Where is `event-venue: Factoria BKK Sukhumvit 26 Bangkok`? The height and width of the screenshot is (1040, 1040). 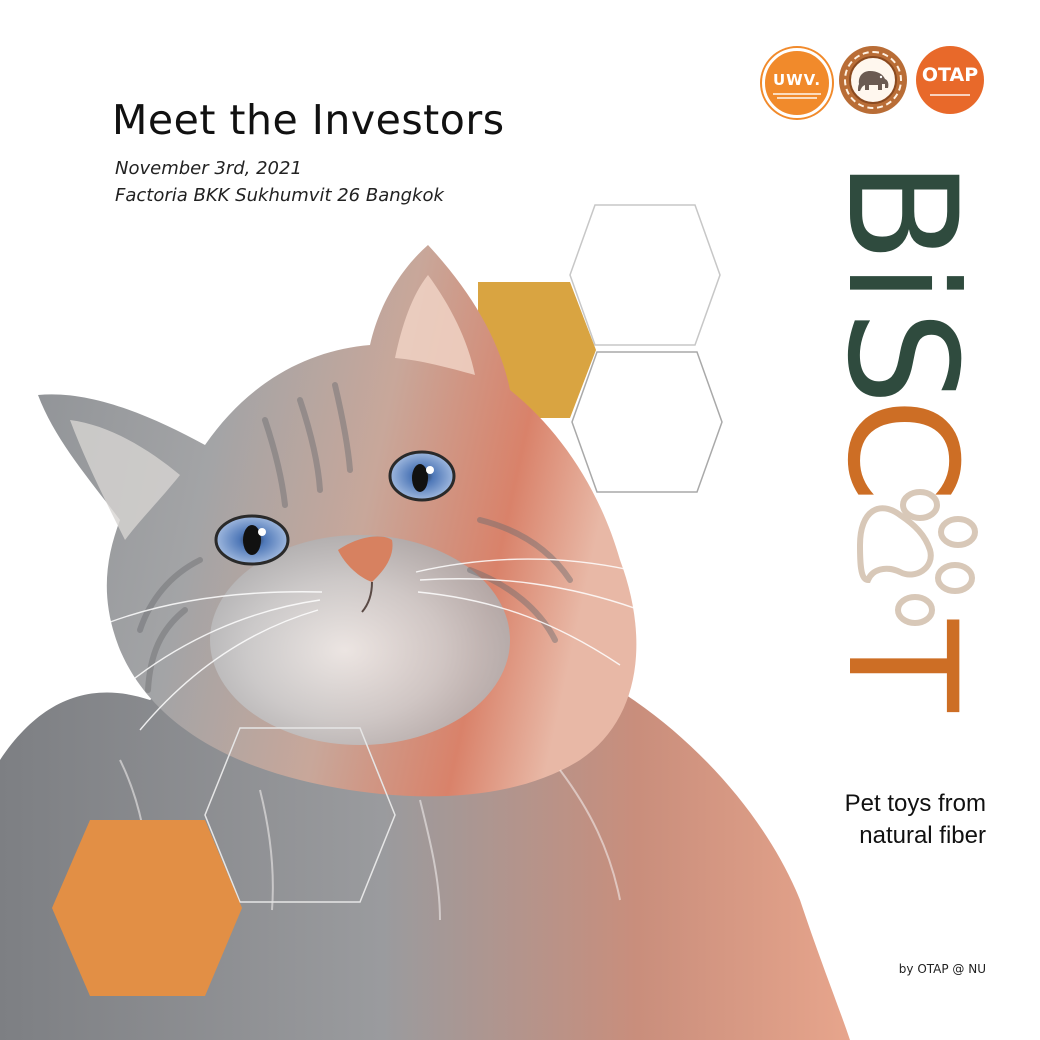
event-venue: Factoria BKK Sukhumvit 26 Bangkok is located at coordinates (279, 195).